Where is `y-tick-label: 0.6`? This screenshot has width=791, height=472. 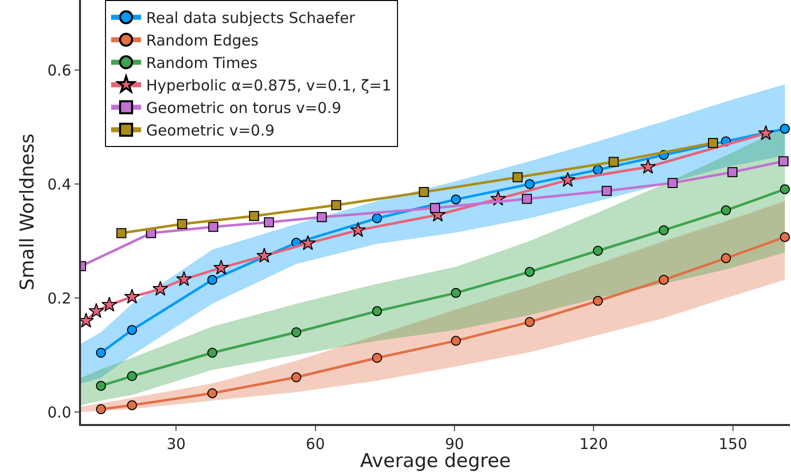
y-tick-label: 0.6 is located at coordinates (59, 70).